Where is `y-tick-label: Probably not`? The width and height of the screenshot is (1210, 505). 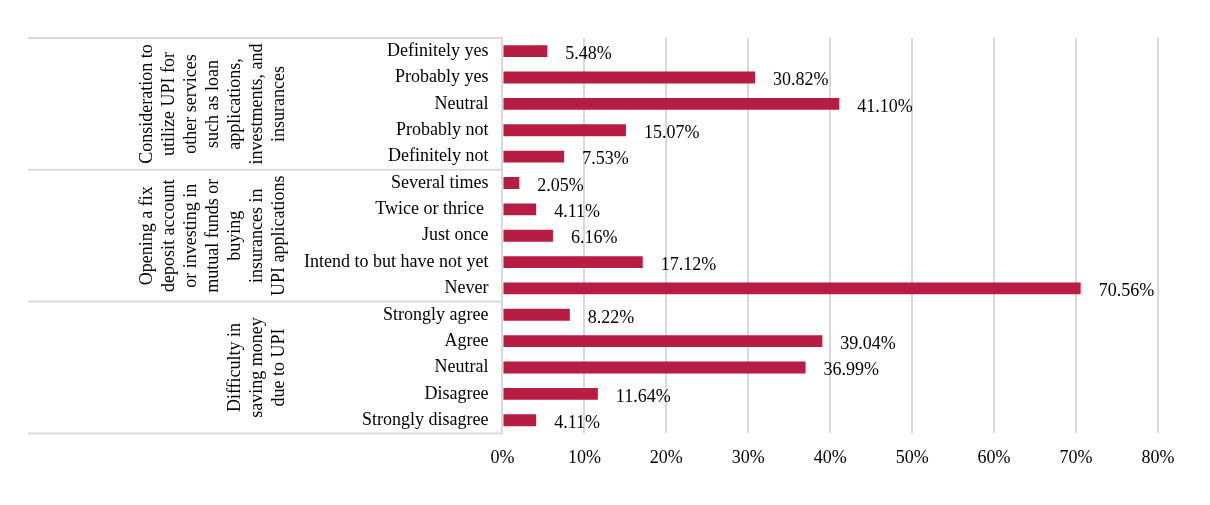
y-tick-label: Probably not is located at coordinates (442, 128).